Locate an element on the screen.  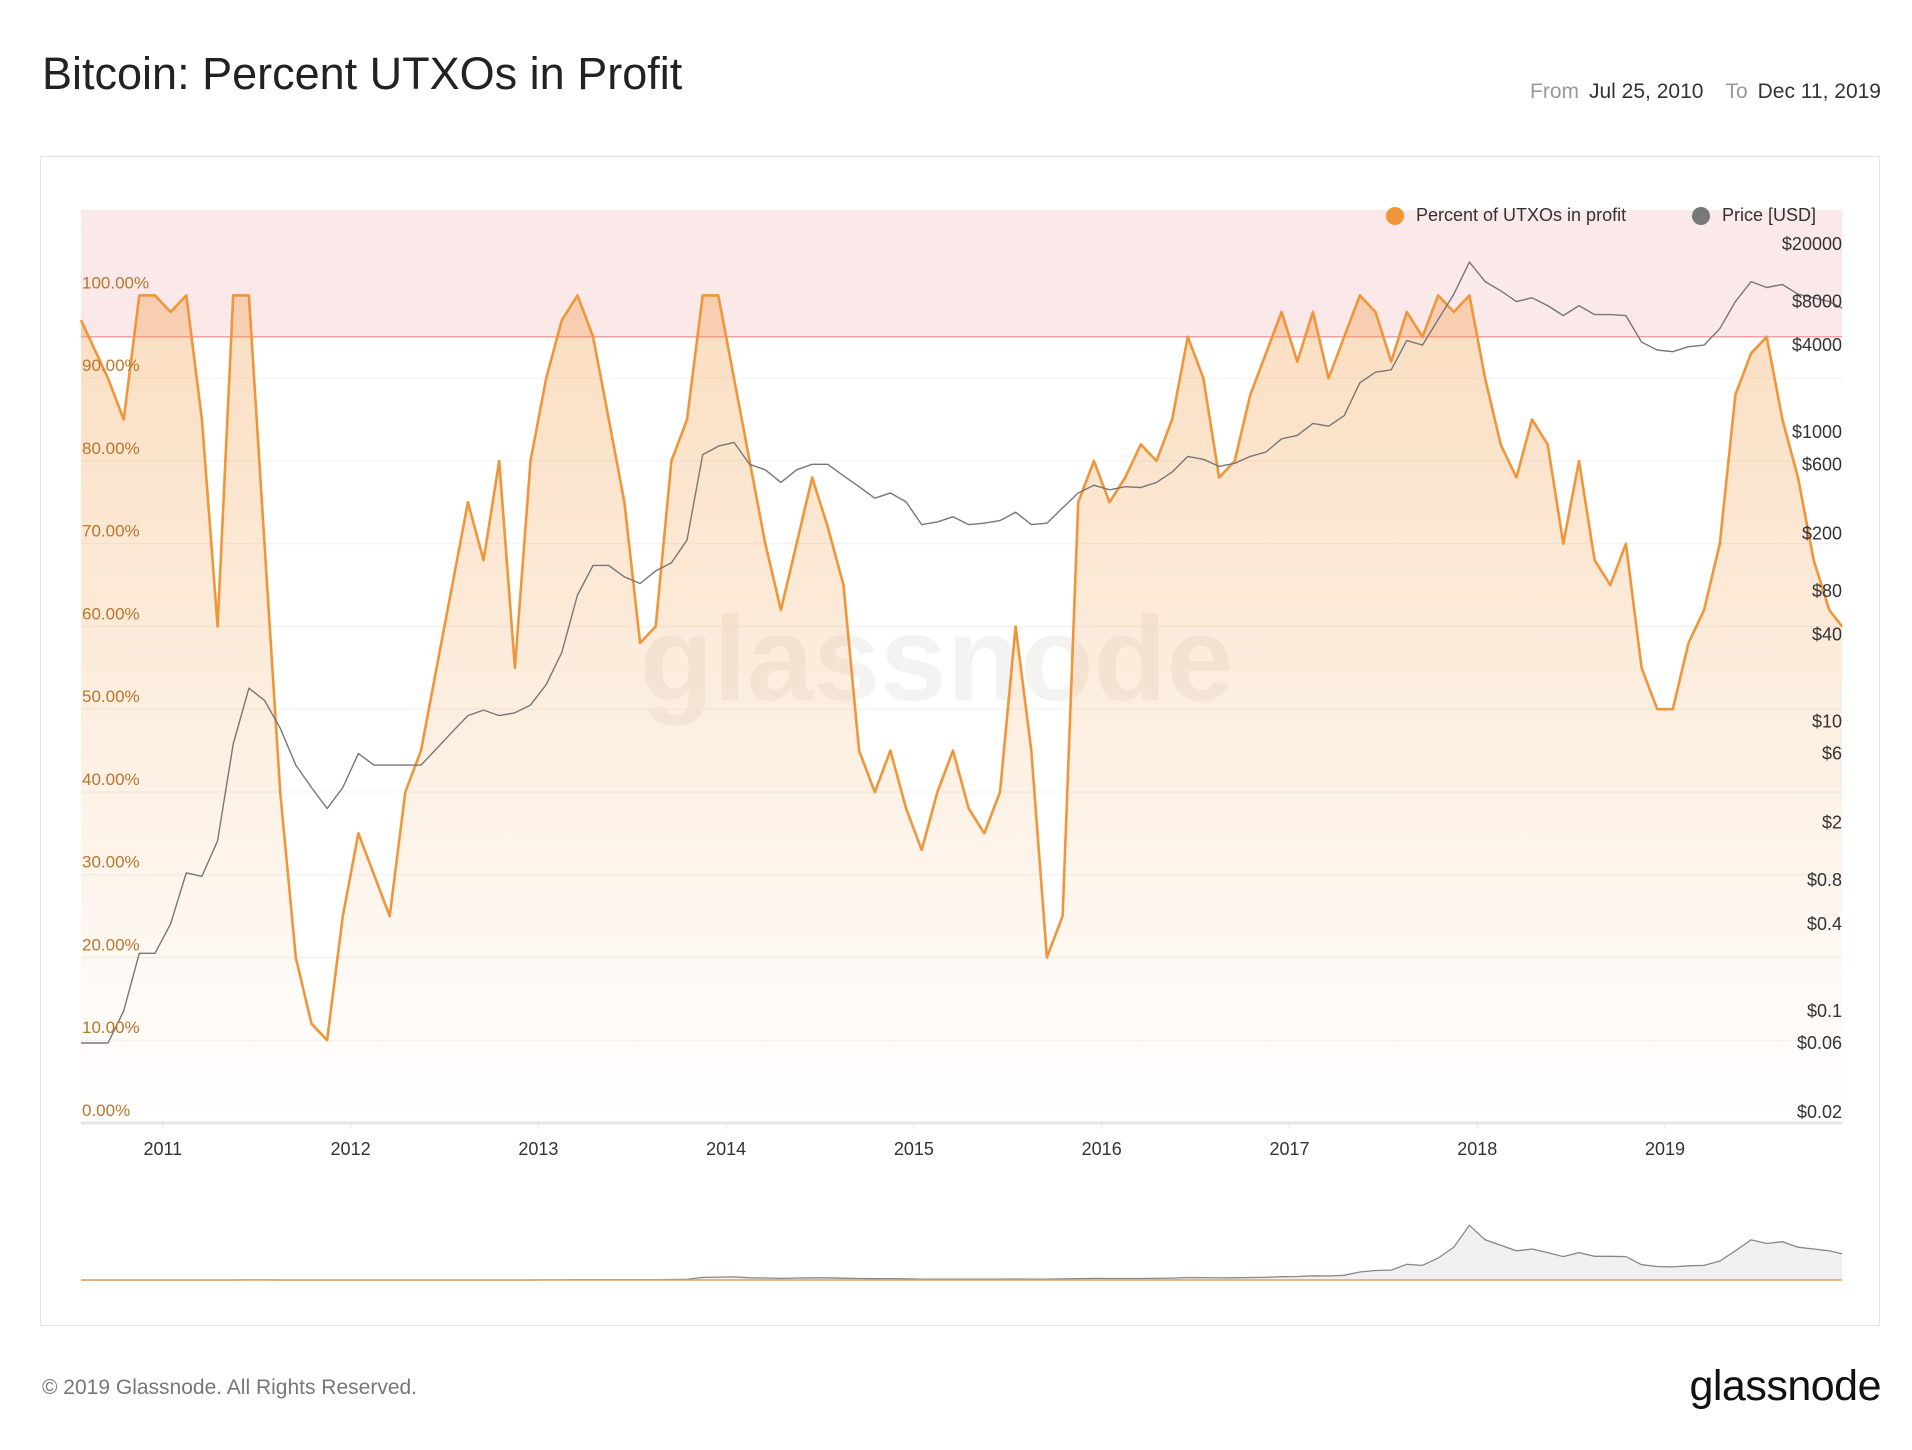
from-label: From is located at coordinates (1554, 91).